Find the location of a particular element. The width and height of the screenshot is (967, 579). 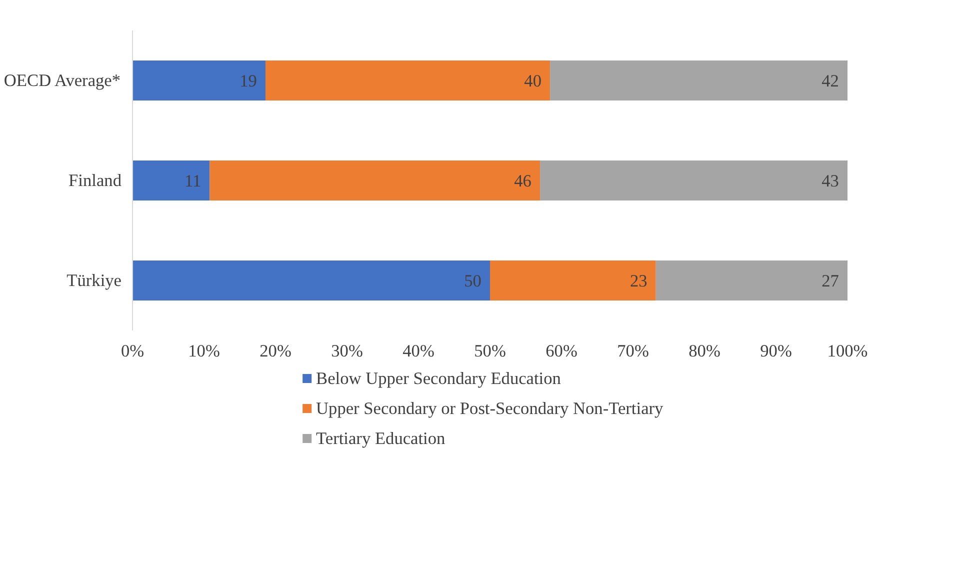

y-tick-label: OECD Average* is located at coordinates (62, 80).